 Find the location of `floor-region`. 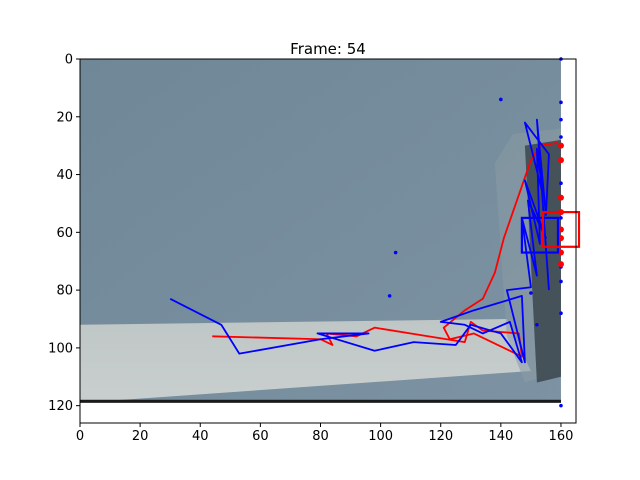

floor-region is located at coordinates (305, 361).